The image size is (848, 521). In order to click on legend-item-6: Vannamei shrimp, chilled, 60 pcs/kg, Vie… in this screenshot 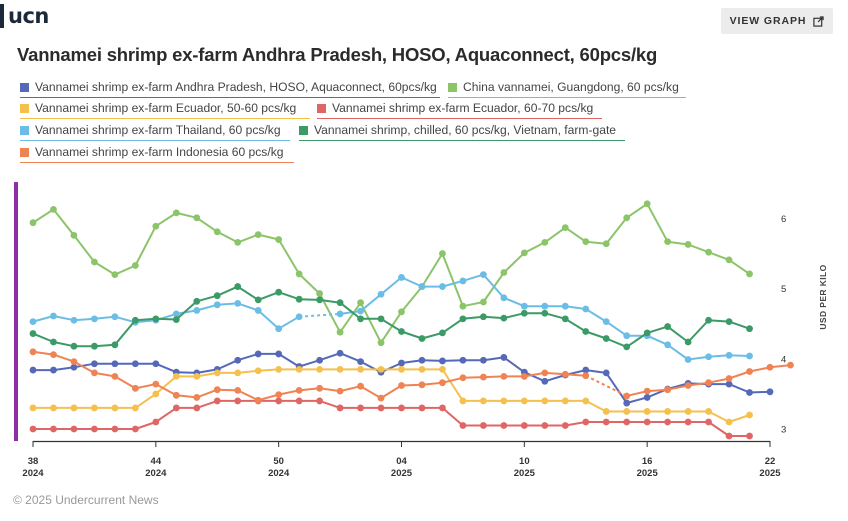, I will do `click(462, 132)`.